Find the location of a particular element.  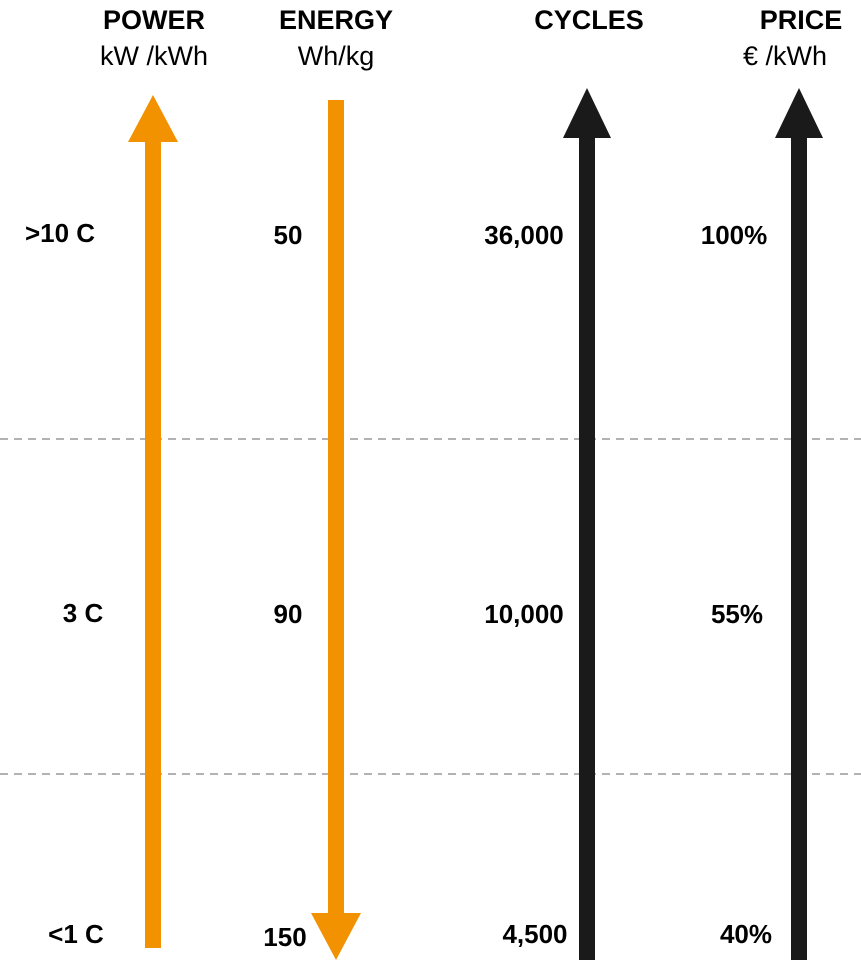

price-value-low: 40% is located at coordinates (746, 934).